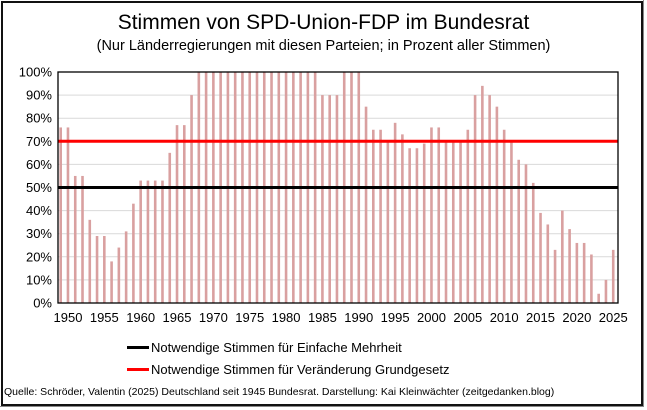 The width and height of the screenshot is (647, 410). Describe the element at coordinates (39, 95) in the screenshot. I see `y-tick-label: 90%` at that location.